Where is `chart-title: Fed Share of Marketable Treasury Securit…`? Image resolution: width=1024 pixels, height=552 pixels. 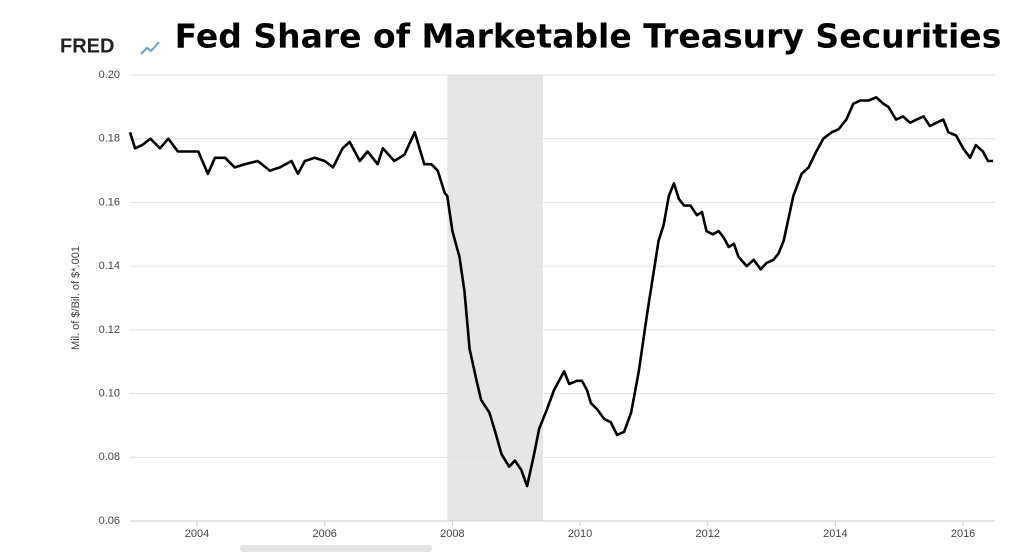
chart-title: Fed Share of Marketable Treasury Securit… is located at coordinates (588, 36).